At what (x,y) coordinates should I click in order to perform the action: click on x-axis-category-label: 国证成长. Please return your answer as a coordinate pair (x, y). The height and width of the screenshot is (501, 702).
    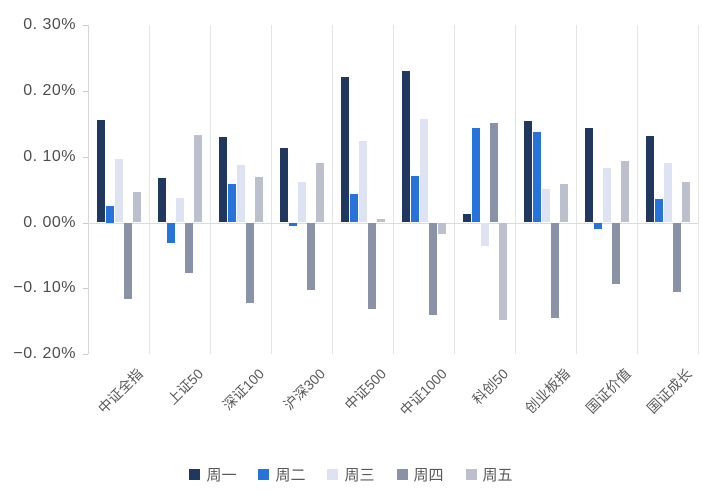
    Looking at the image, I should click on (669, 391).